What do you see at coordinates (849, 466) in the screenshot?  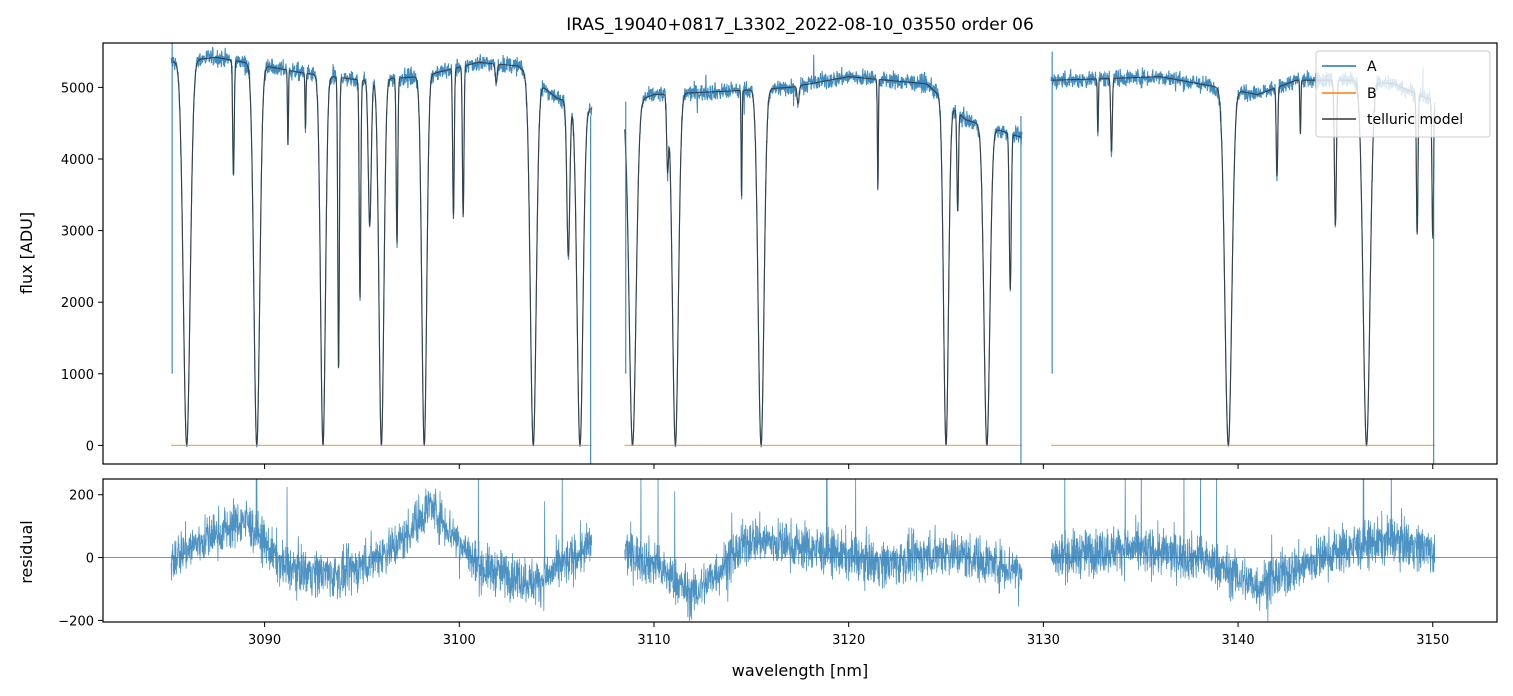 I see `flux-x-ticks` at bounding box center [849, 466].